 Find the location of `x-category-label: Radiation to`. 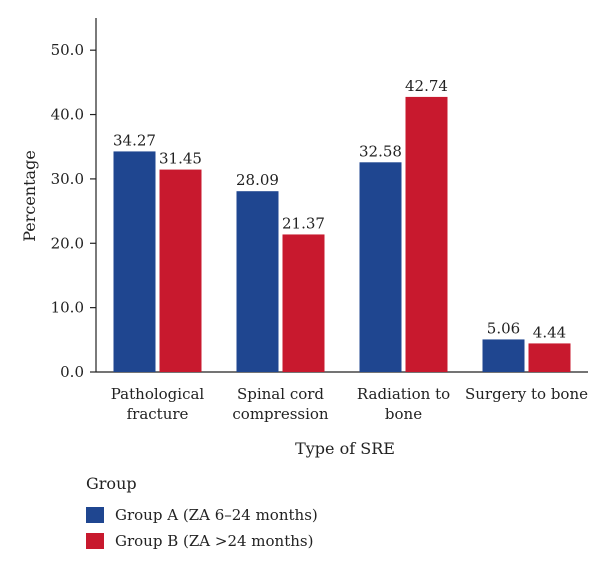

x-category-label: Radiation to is located at coordinates (403, 394).